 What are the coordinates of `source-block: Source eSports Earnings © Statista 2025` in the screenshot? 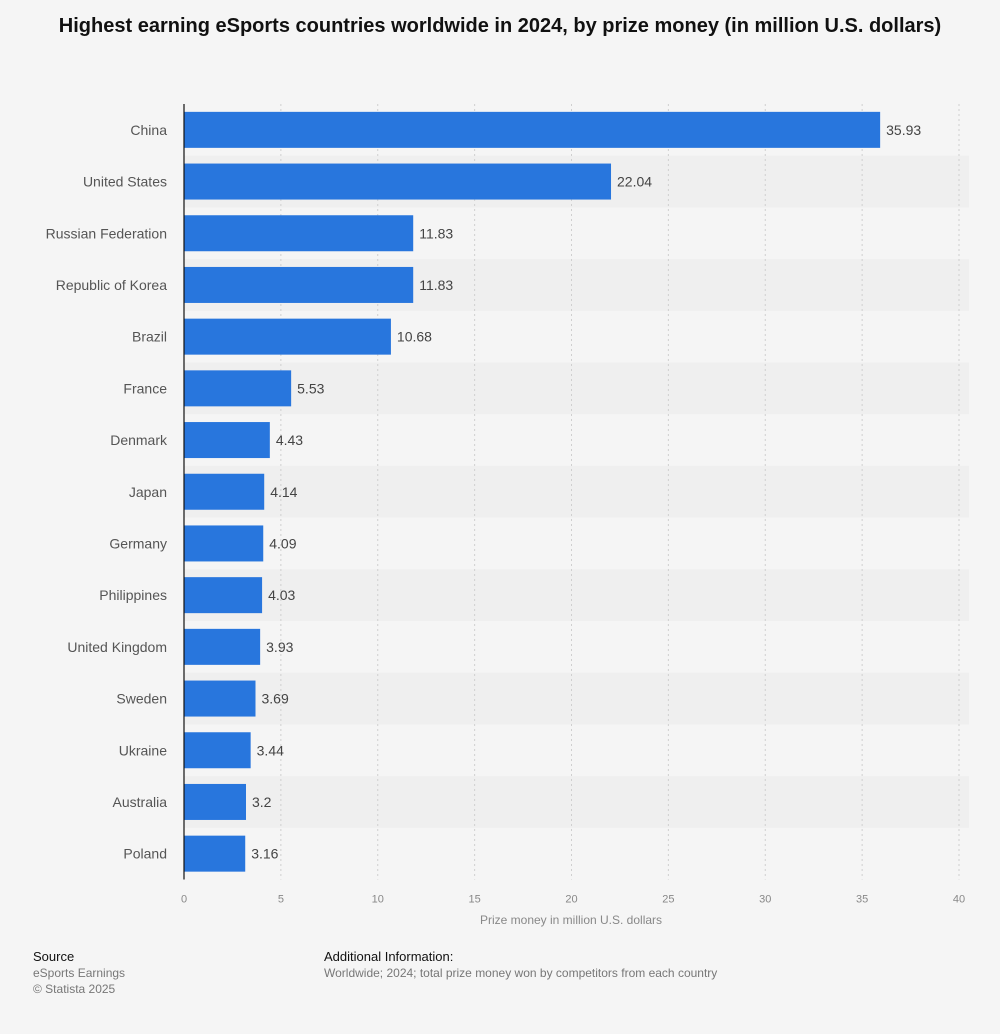 It's located at (79, 973).